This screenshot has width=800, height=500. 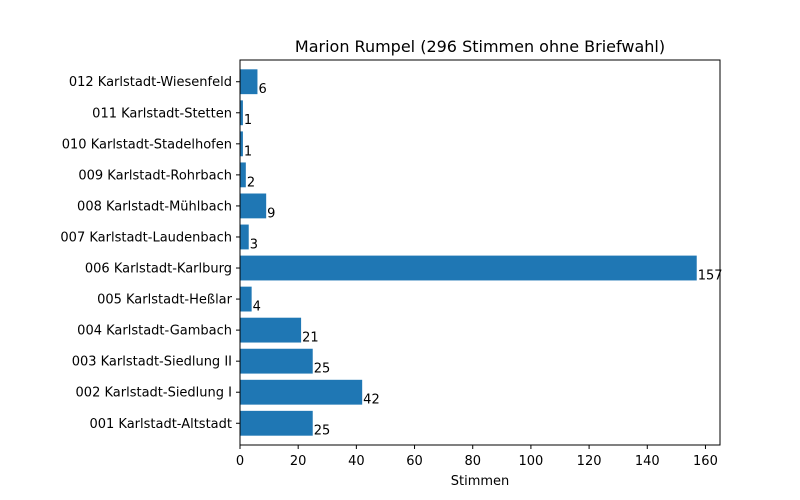 I want to click on x-axis-label: Stimmen, so click(x=480, y=481).